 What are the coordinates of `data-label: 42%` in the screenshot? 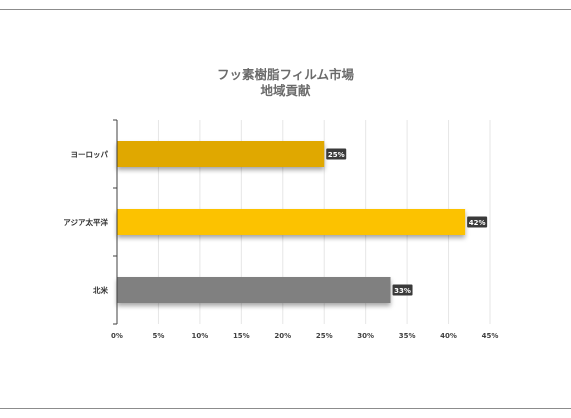 It's located at (477, 223).